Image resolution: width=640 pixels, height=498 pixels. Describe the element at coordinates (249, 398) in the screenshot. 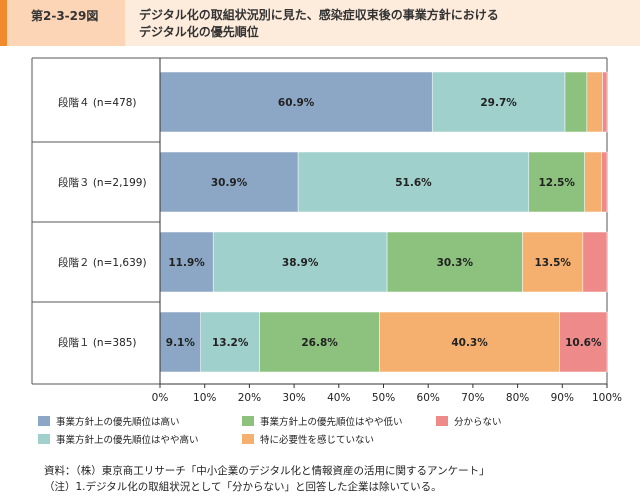

I see `x-tick-label: 20%` at that location.